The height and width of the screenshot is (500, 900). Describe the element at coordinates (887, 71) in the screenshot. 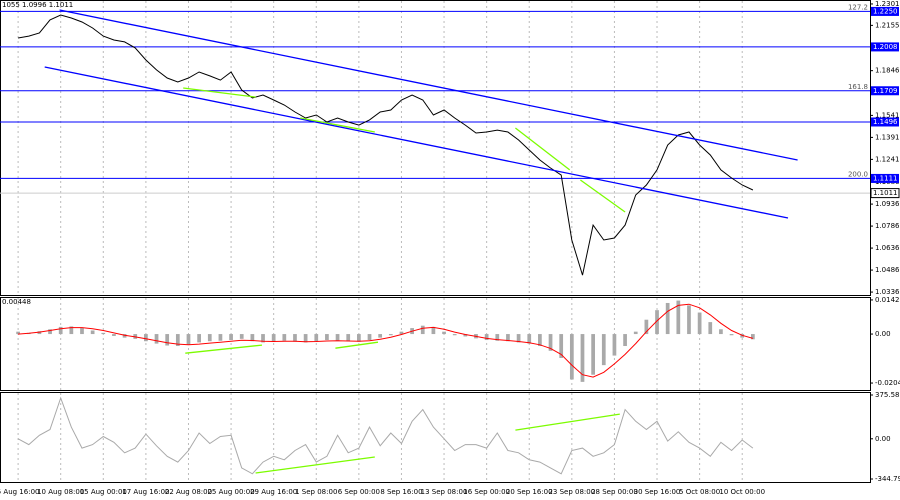

I see `y-tick-label: 1.1846` at that location.